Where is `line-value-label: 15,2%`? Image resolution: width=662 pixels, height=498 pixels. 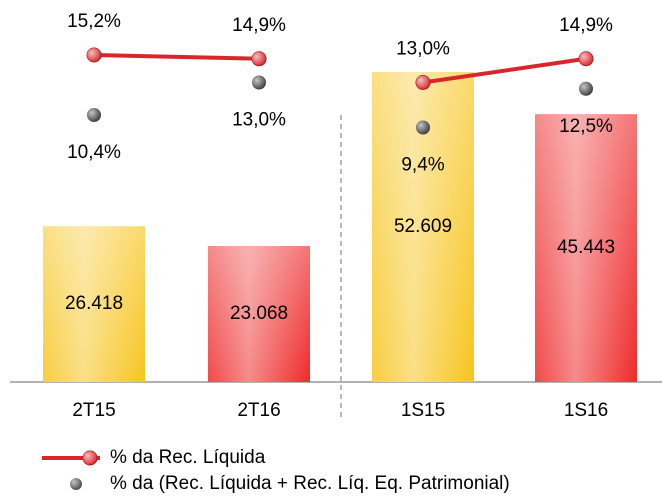
line-value-label: 15,2% is located at coordinates (94, 21).